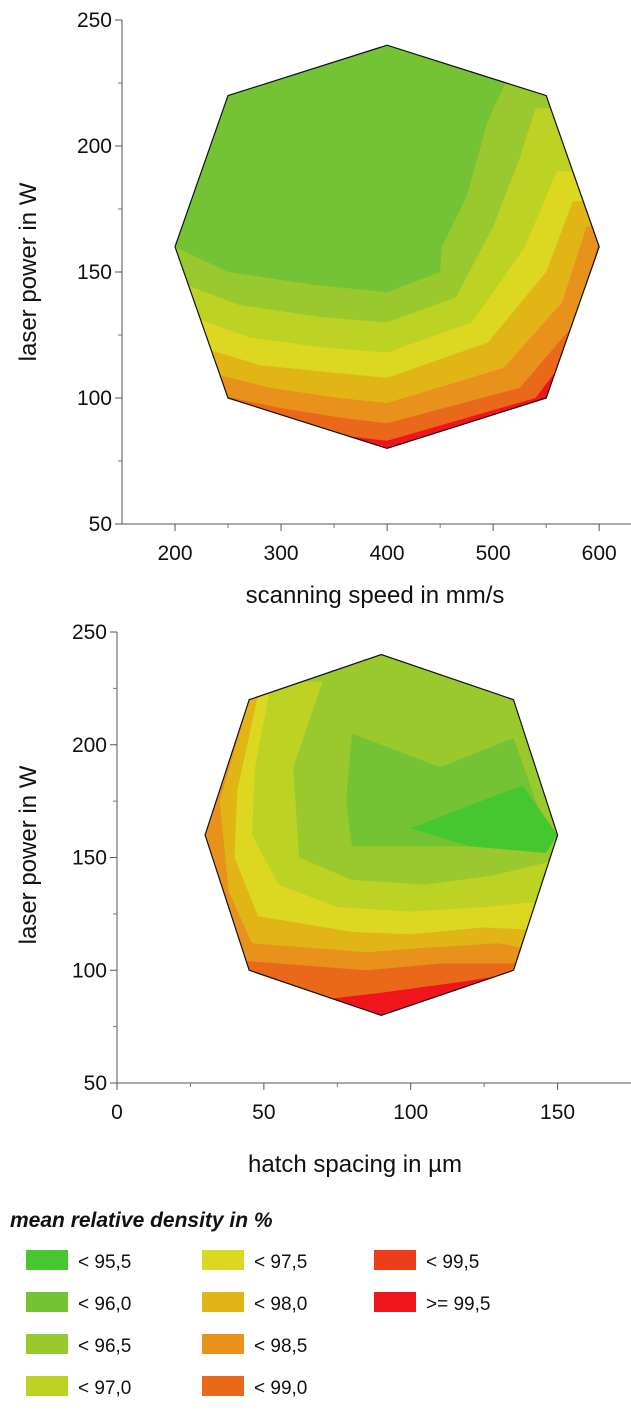 Image resolution: width=631 pixels, height=1420 pixels. What do you see at coordinates (117, 1112) in the screenshot?
I see `chart-bottom-xtick-label: 0` at bounding box center [117, 1112].